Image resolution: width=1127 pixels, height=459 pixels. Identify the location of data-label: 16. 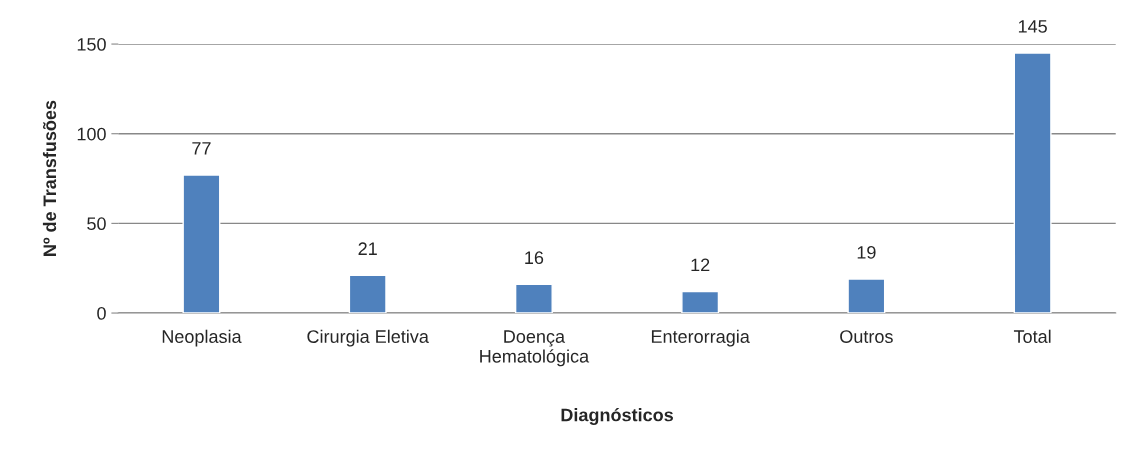
(534, 258).